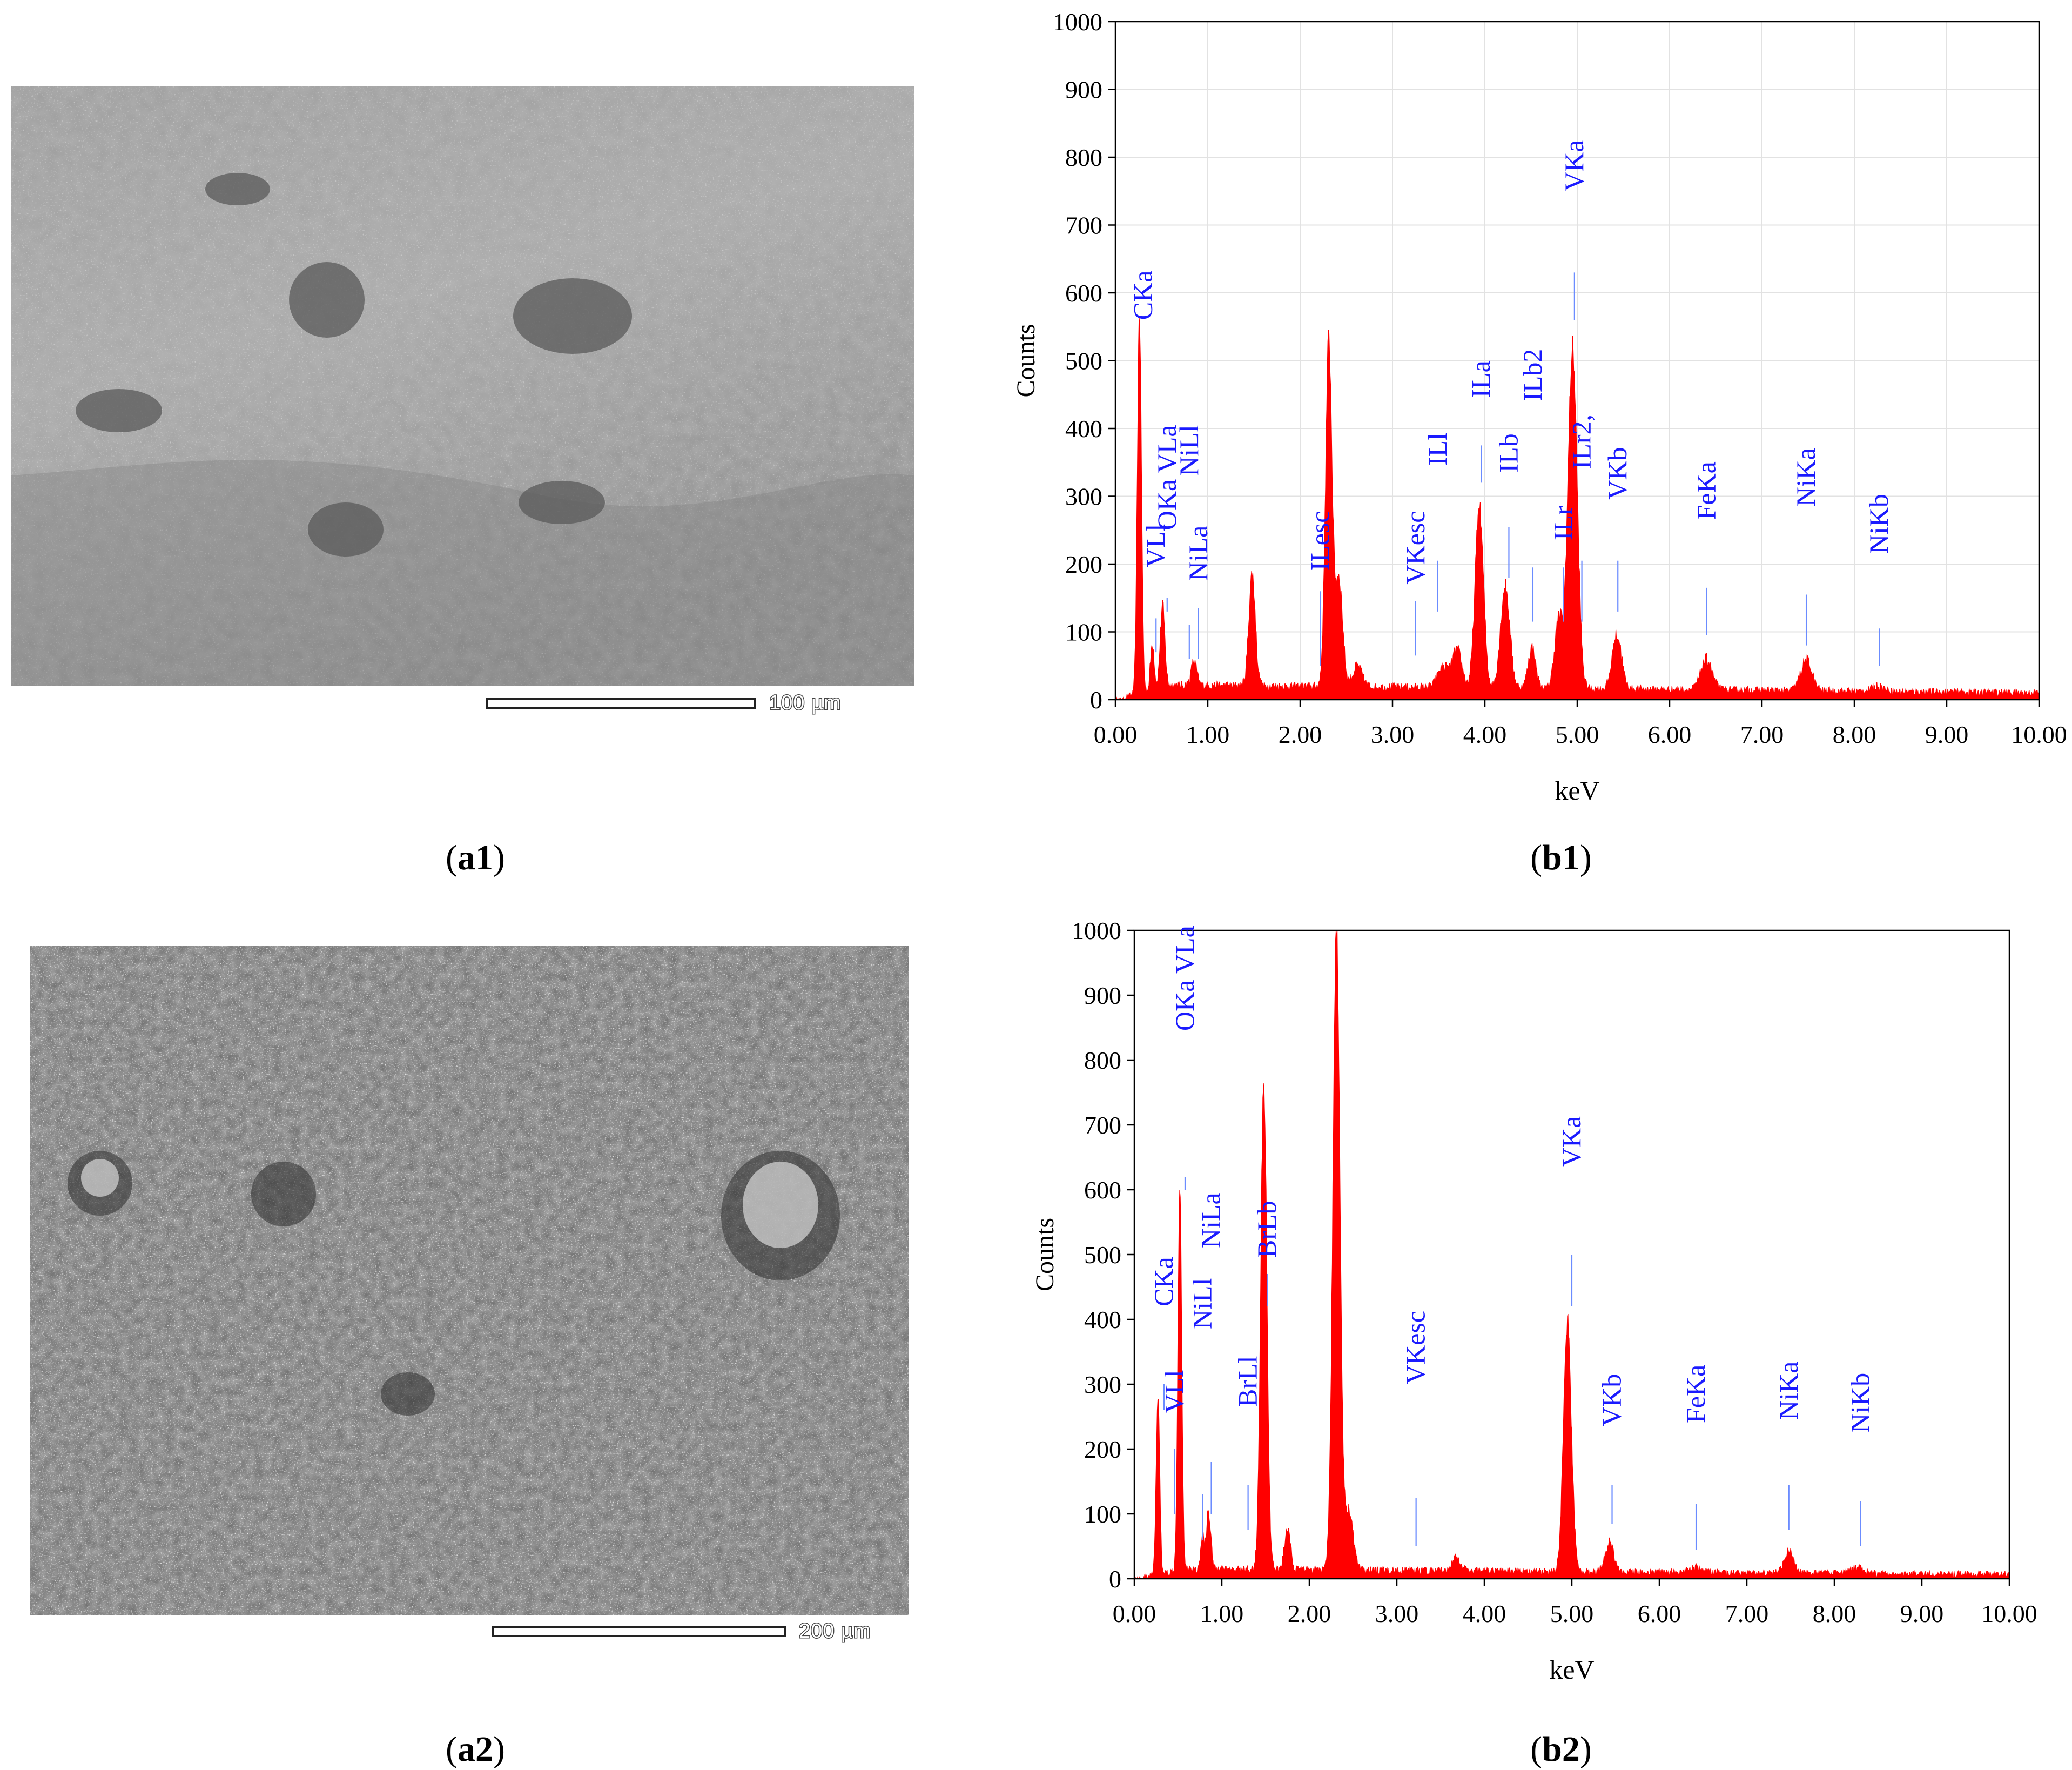 The height and width of the screenshot is (1770, 2072). What do you see at coordinates (1854, 734) in the screenshot?
I see `x-tick-label: 8.00` at bounding box center [1854, 734].